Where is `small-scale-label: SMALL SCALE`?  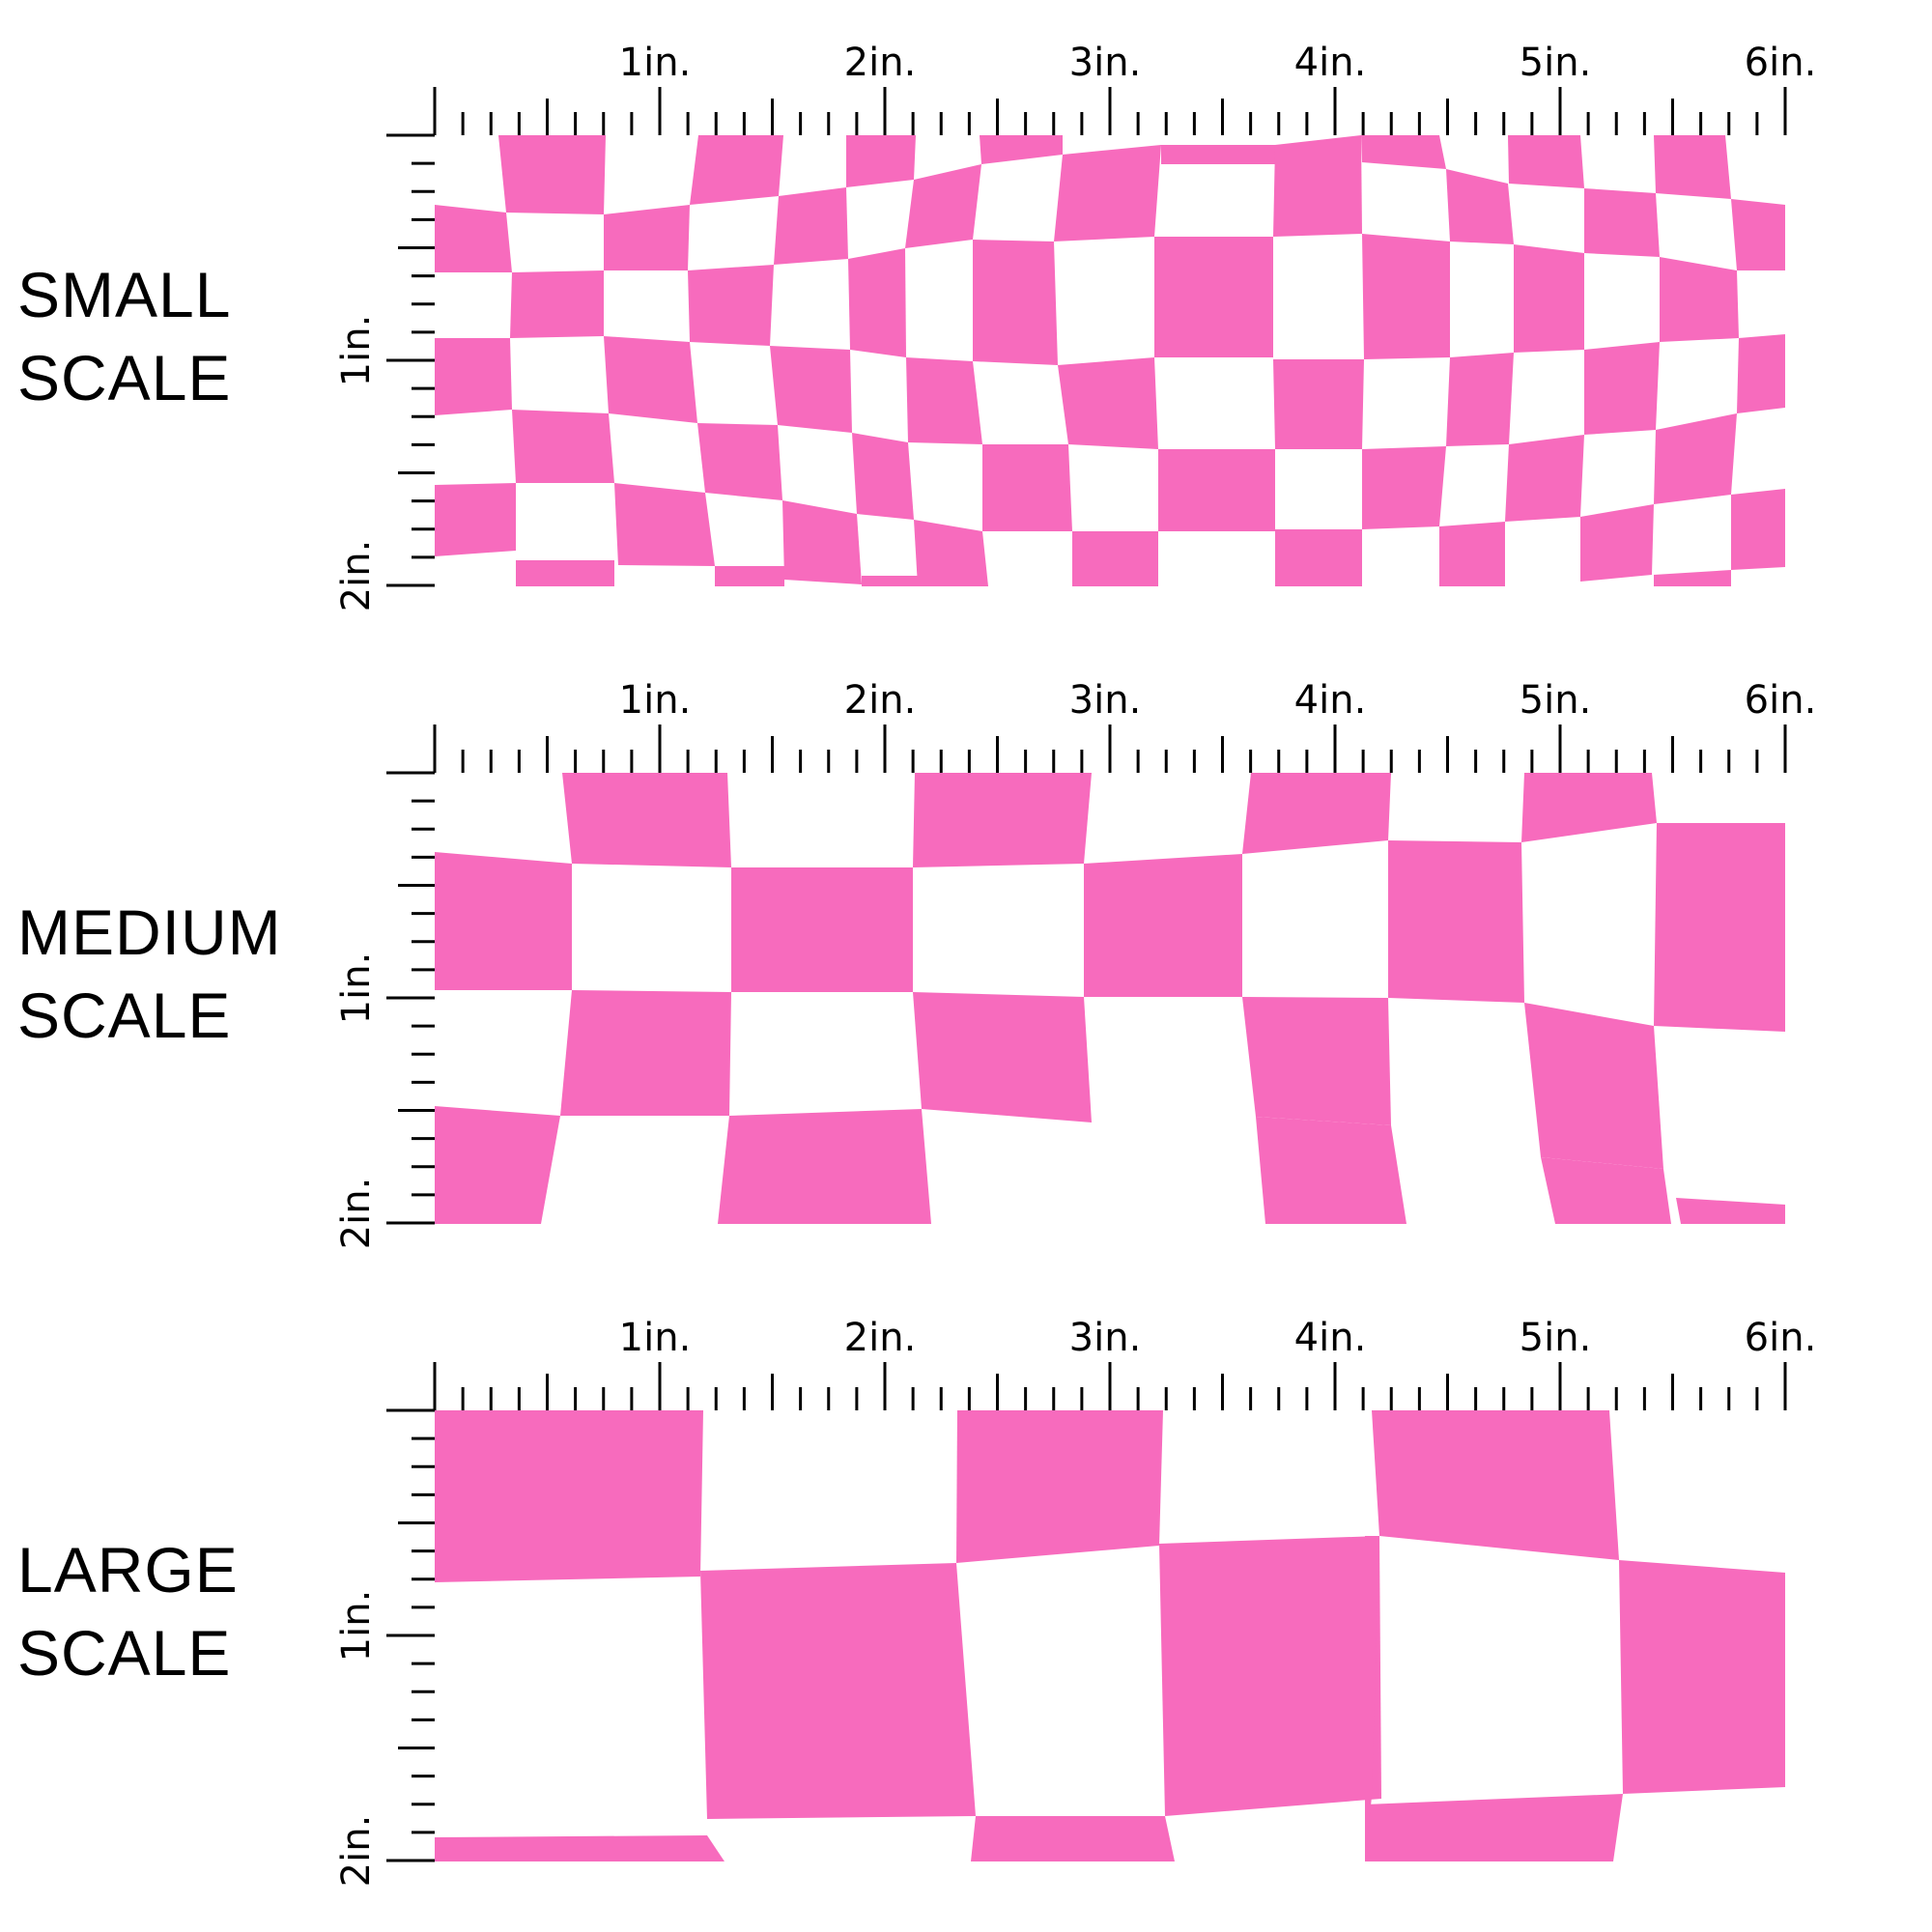
small-scale-label: SMALL SCALE is located at coordinates (124, 336).